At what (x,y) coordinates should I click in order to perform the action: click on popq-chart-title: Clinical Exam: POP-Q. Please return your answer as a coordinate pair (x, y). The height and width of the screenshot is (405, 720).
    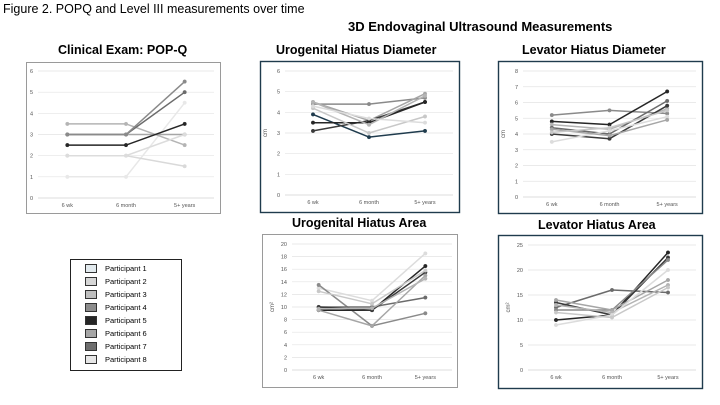
    Looking at the image, I should click on (123, 50).